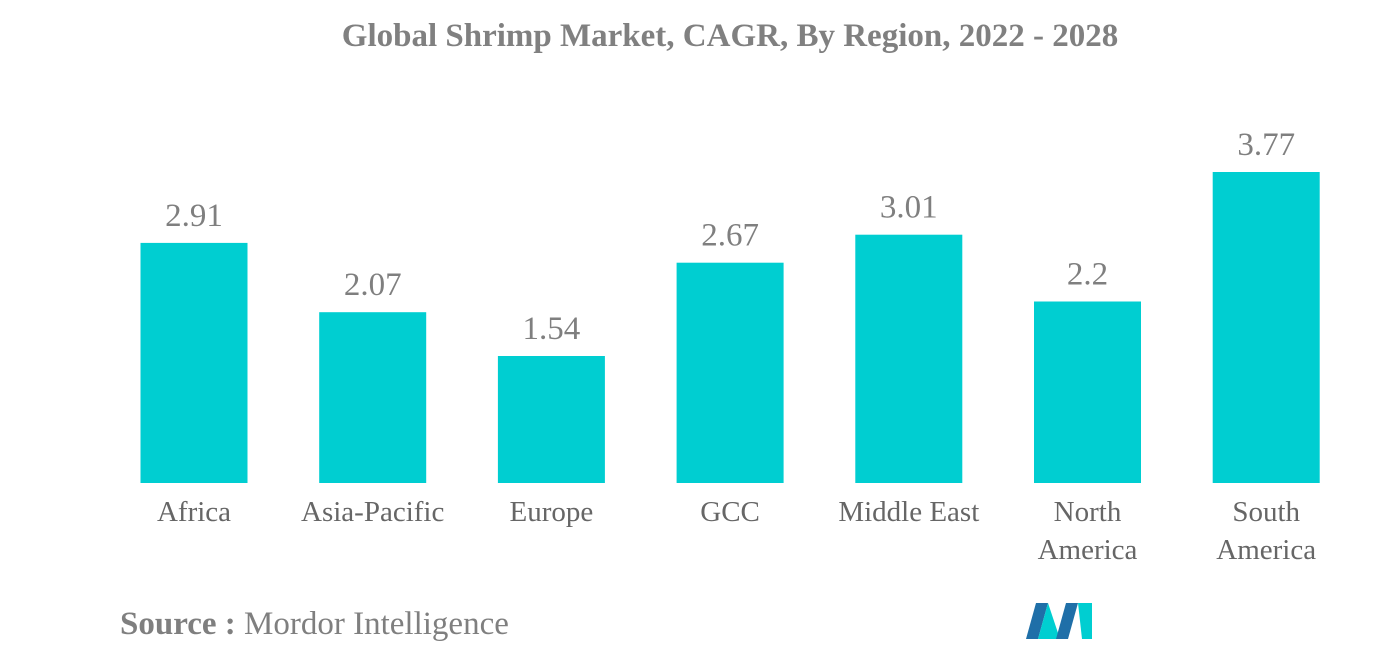  What do you see at coordinates (373, 285) in the screenshot?
I see `value-label: 2.07` at bounding box center [373, 285].